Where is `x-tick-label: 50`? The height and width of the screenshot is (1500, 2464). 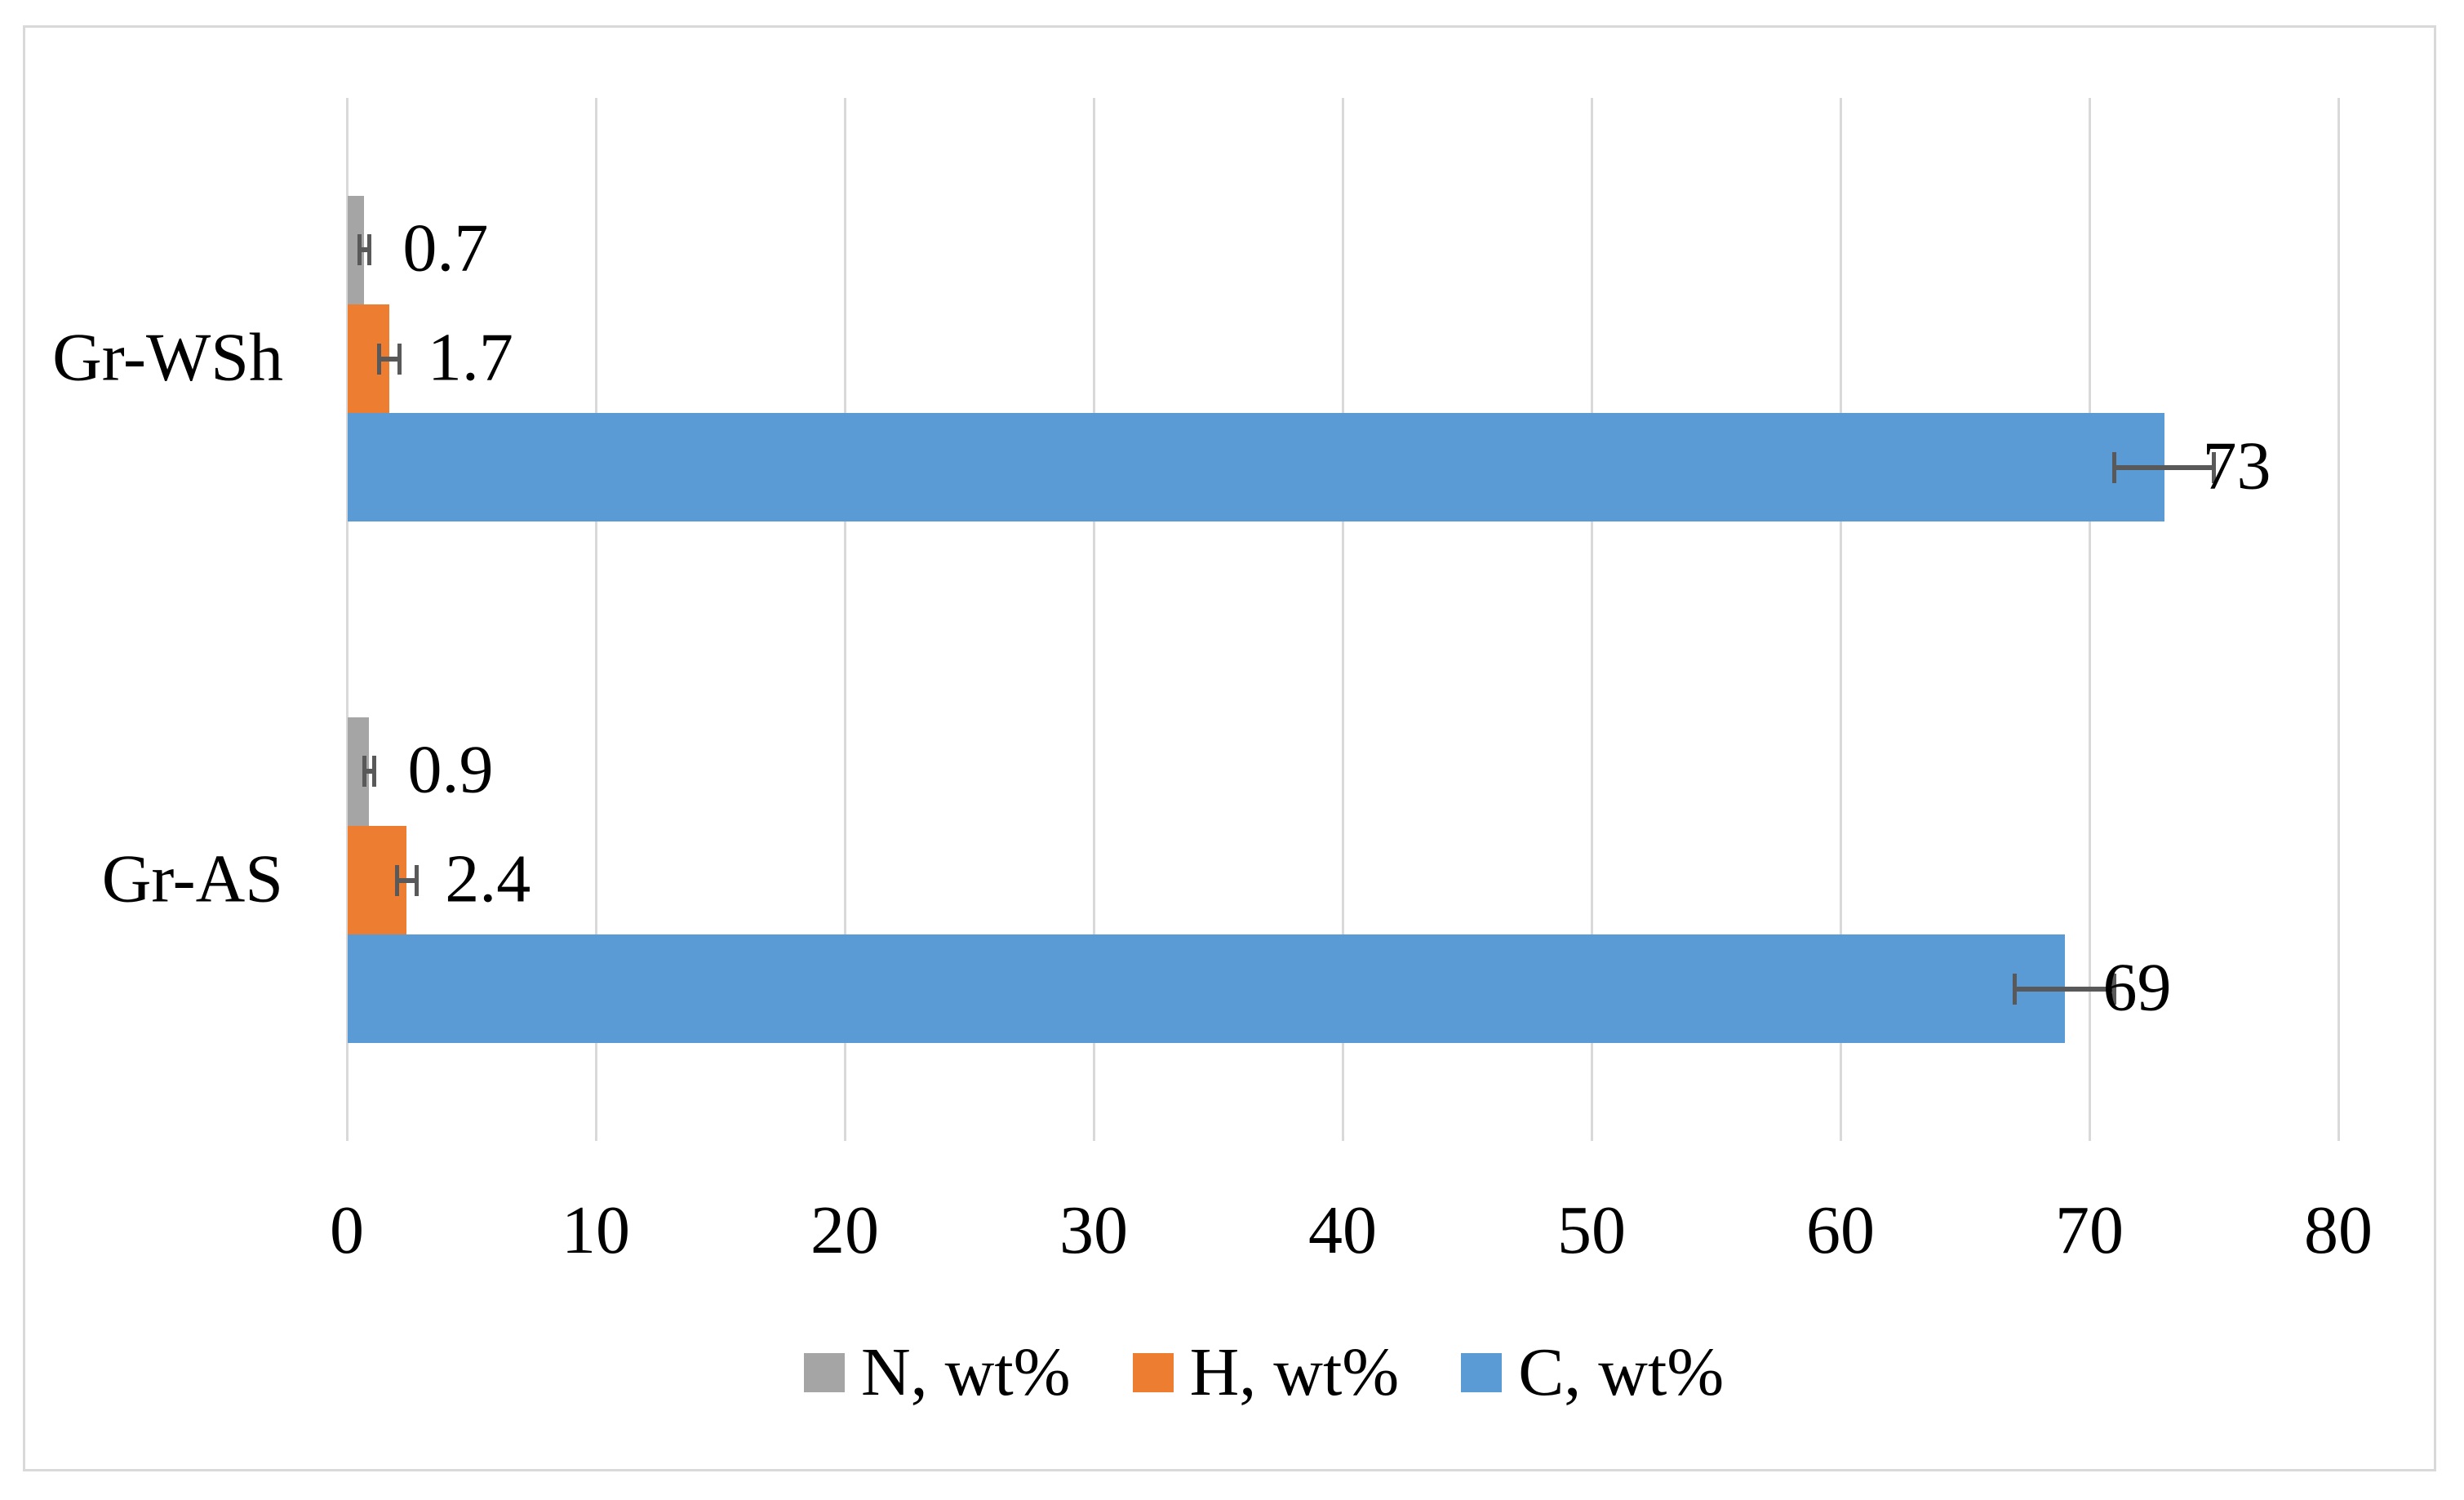 x-tick-label: 50 is located at coordinates (1591, 1230).